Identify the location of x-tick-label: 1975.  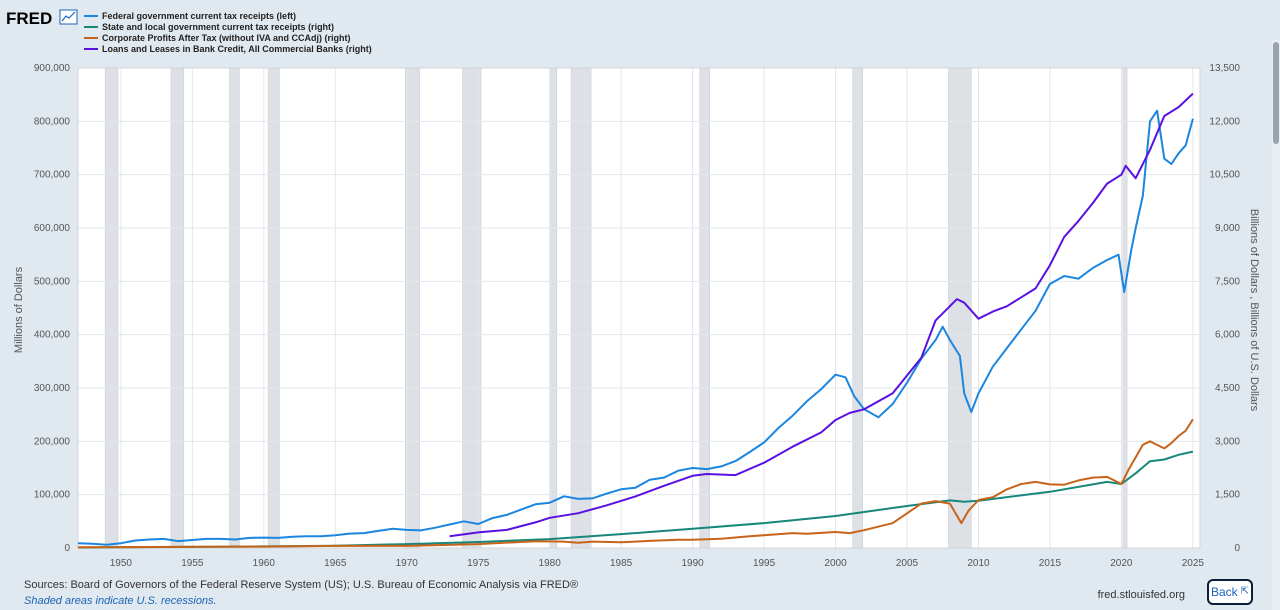
(478, 563).